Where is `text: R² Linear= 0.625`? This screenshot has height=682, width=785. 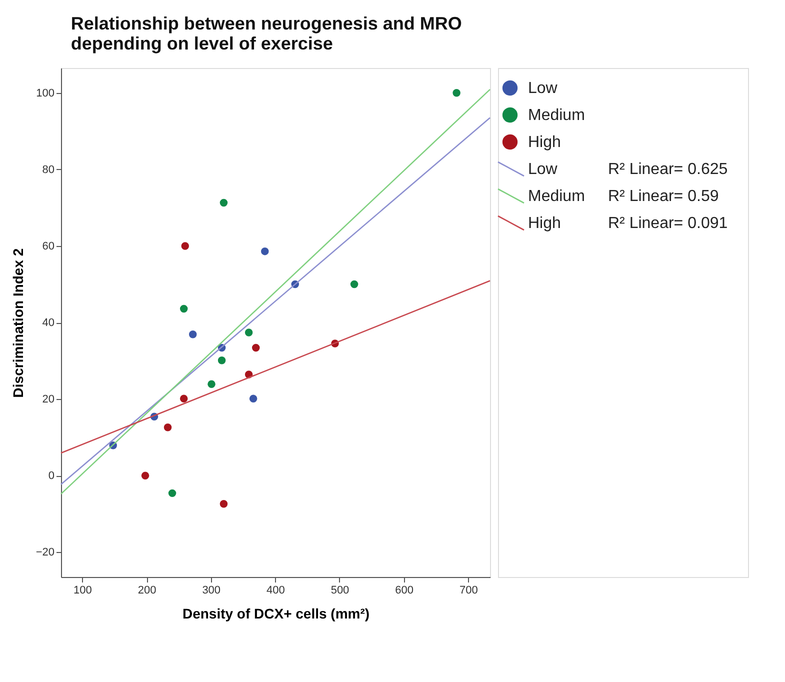
text: R² Linear= 0.625 is located at coordinates (668, 169).